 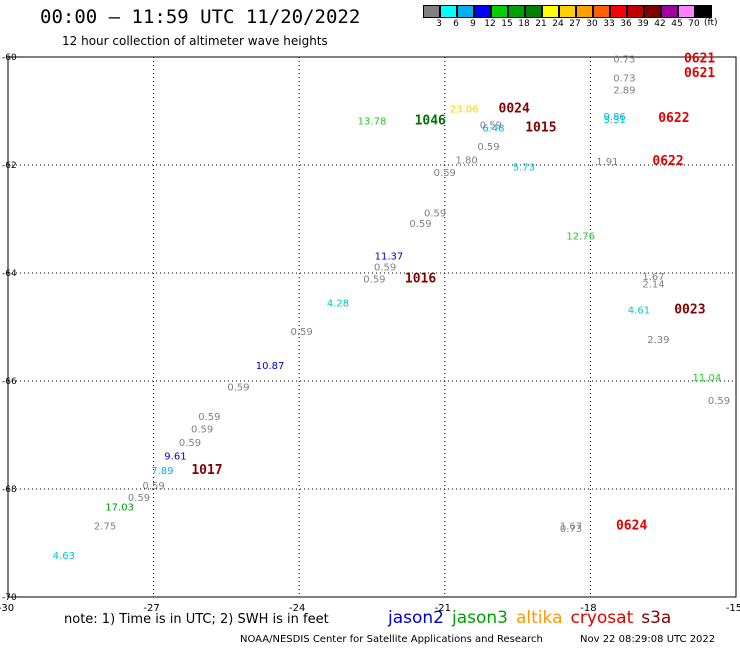 What do you see at coordinates (456, 24) in the screenshot?
I see `legend-value-label: 6` at bounding box center [456, 24].